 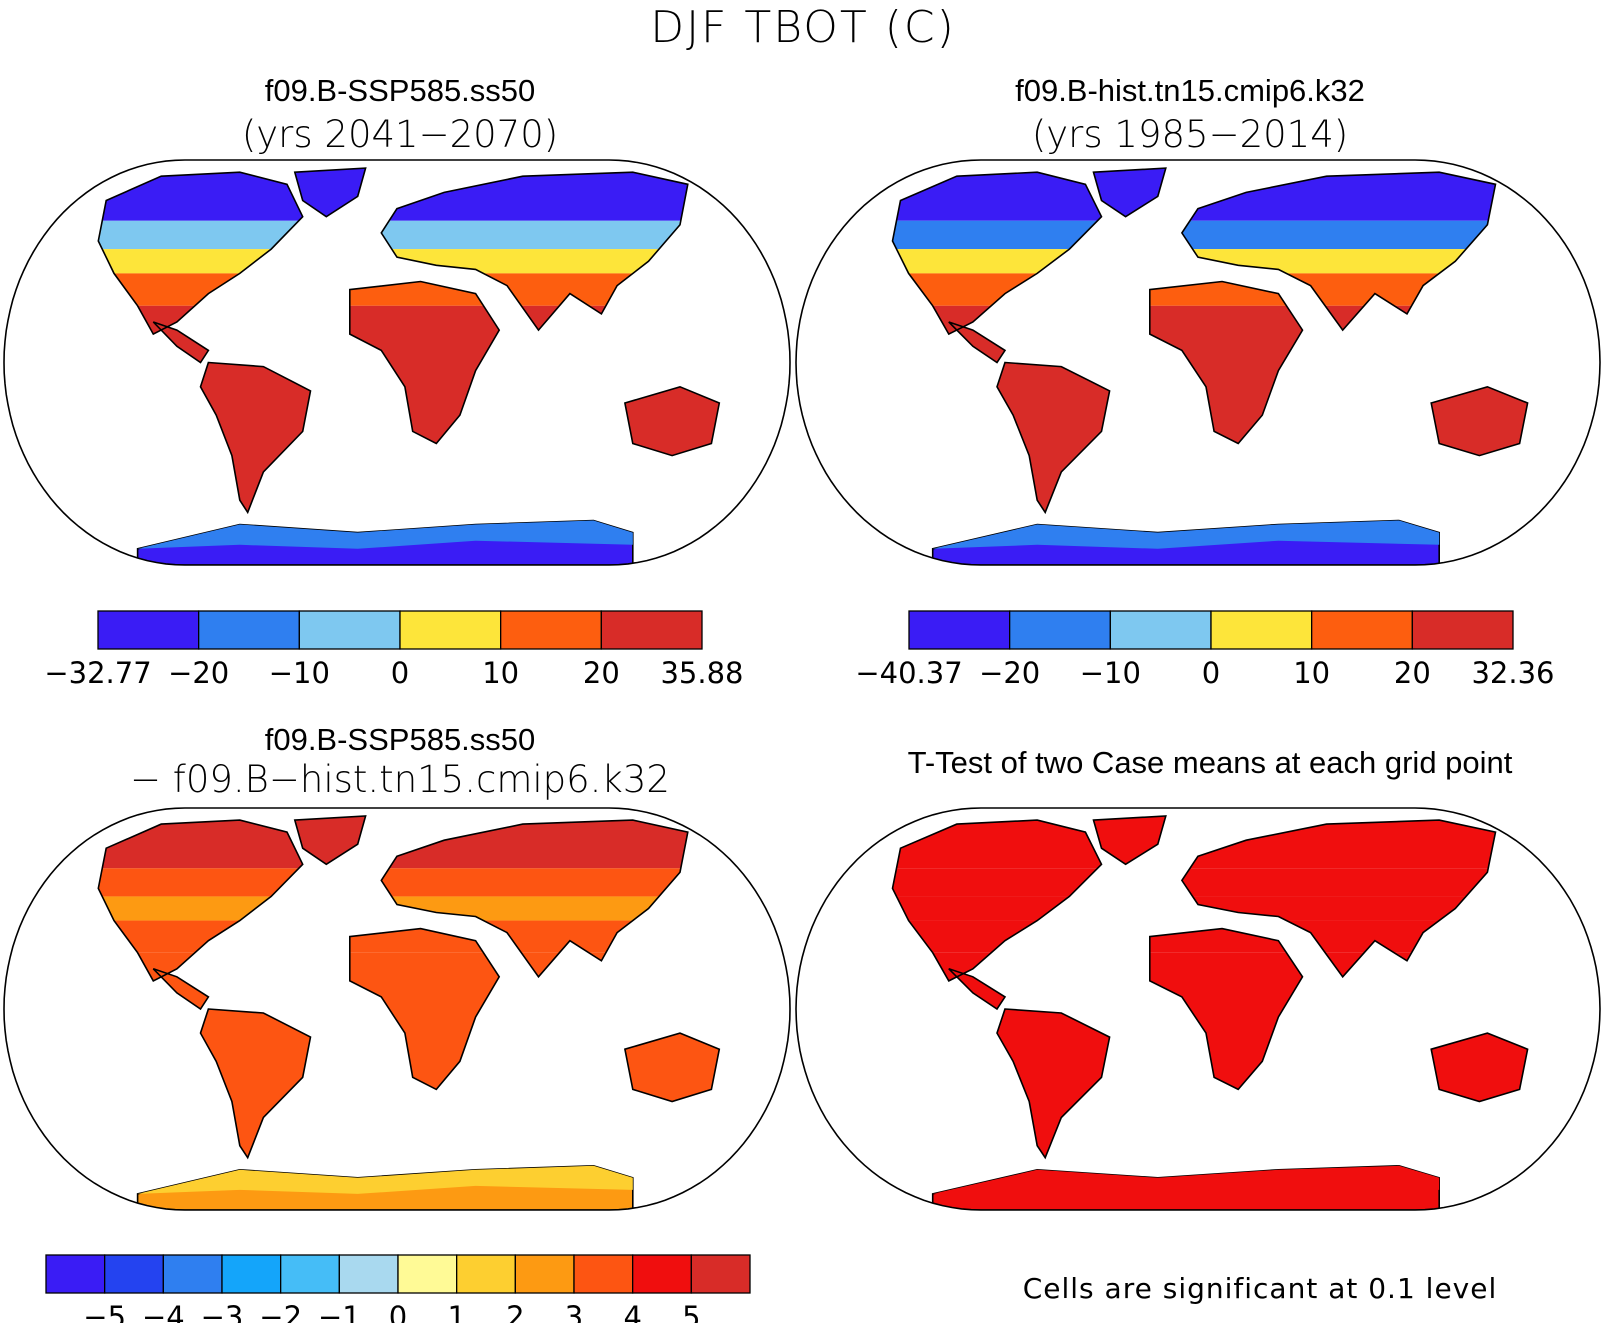 What do you see at coordinates (691, 1311) in the screenshot?
I see `colorbar-tick-label: 5` at bounding box center [691, 1311].